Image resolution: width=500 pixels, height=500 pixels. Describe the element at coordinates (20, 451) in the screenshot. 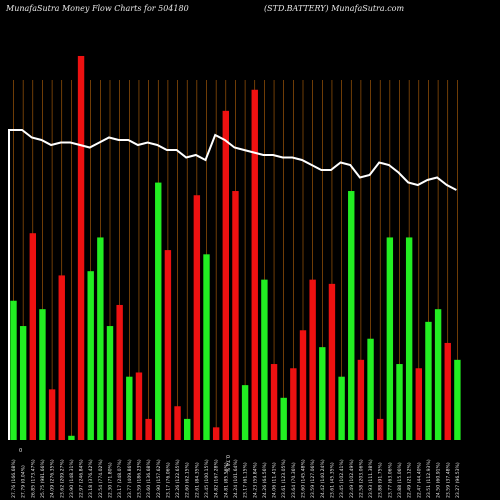

I see `baseline-label-zero: 0` at that location.